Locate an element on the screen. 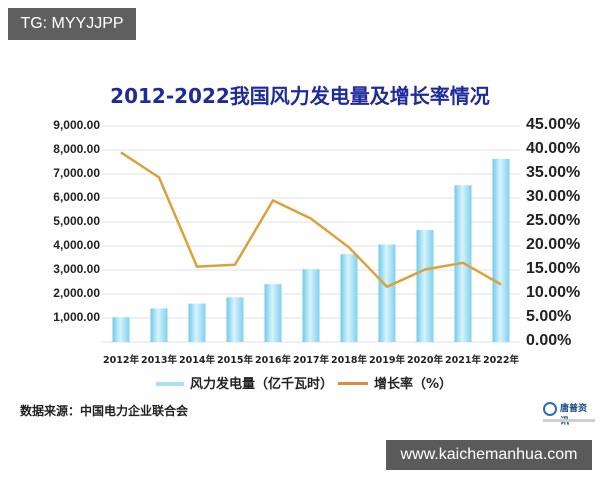  x-axis-tick: 2013年 is located at coordinates (159, 360).